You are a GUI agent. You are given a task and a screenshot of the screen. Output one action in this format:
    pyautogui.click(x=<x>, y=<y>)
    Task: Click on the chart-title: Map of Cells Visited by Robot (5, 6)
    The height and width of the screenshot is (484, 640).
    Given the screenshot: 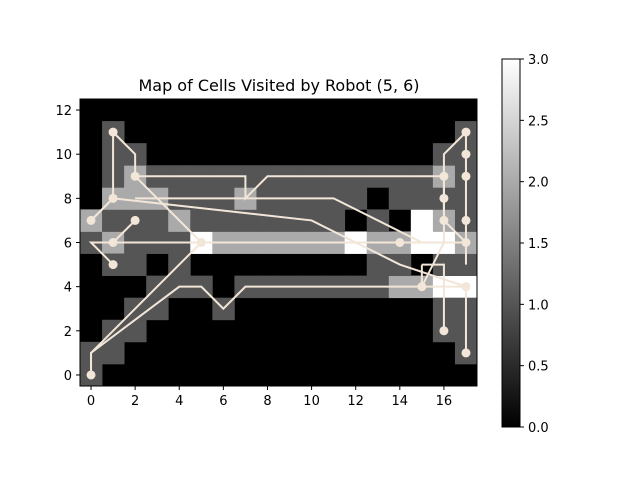 What is the action you would take?
    pyautogui.click(x=278, y=85)
    